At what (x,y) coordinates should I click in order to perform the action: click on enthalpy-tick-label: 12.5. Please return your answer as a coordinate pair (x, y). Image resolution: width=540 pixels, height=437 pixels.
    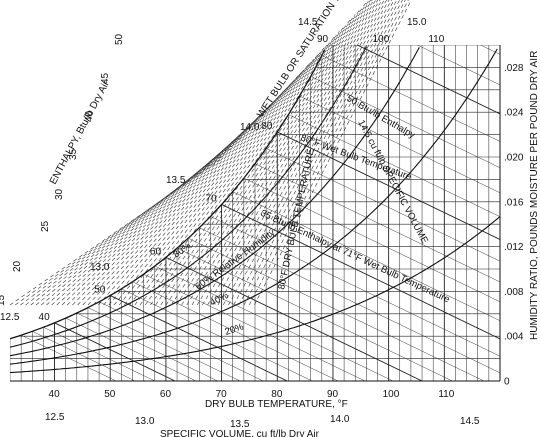
    Looking at the image, I should click on (10, 317).